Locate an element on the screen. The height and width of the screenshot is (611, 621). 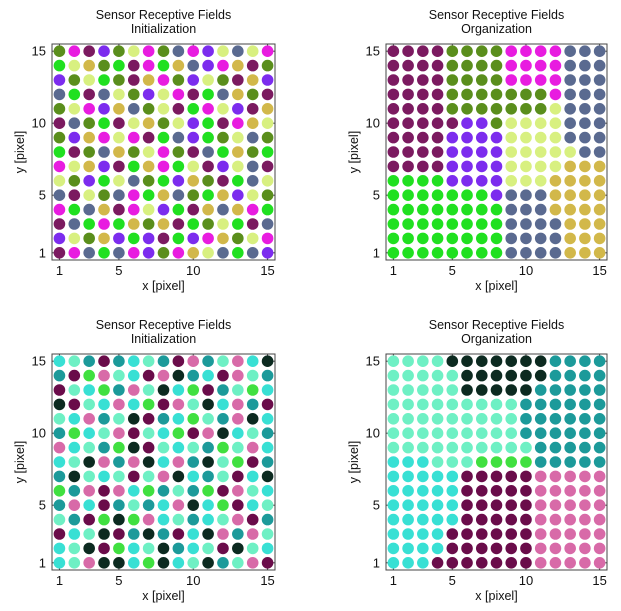
y-axis-label: y [pixel] is located at coordinates (354, 152).